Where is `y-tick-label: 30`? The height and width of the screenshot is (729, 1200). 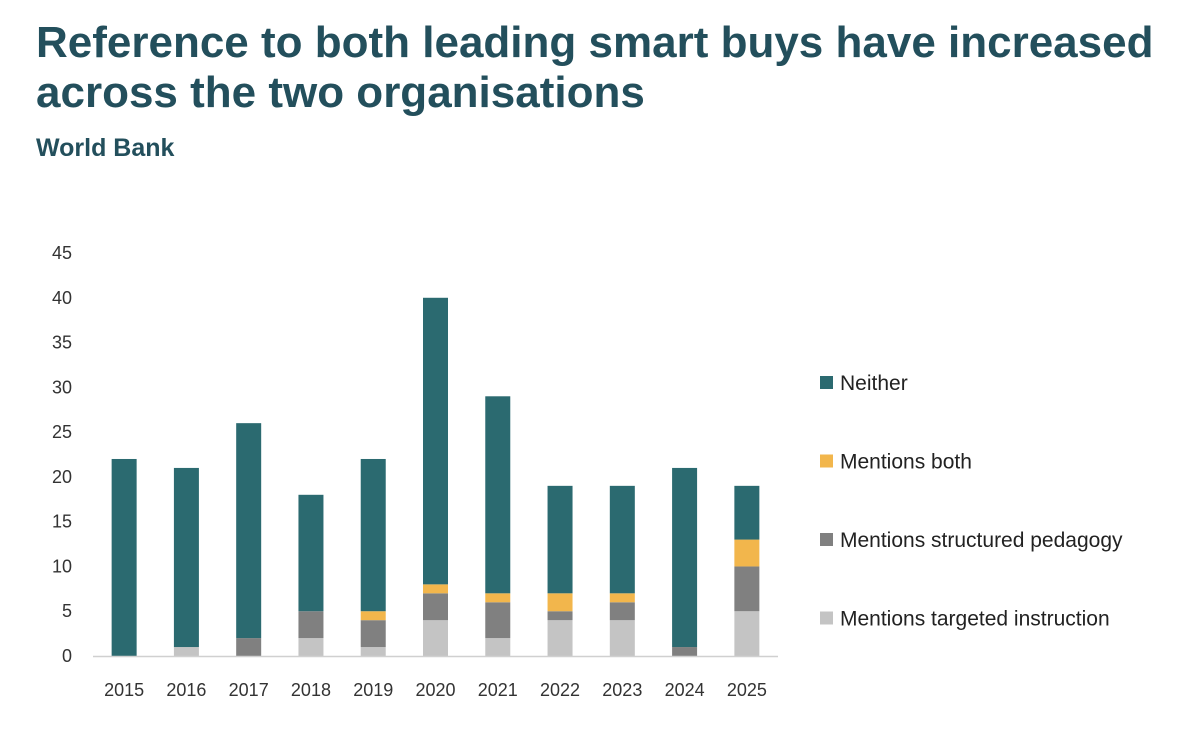 y-tick-label: 30 is located at coordinates (62, 387).